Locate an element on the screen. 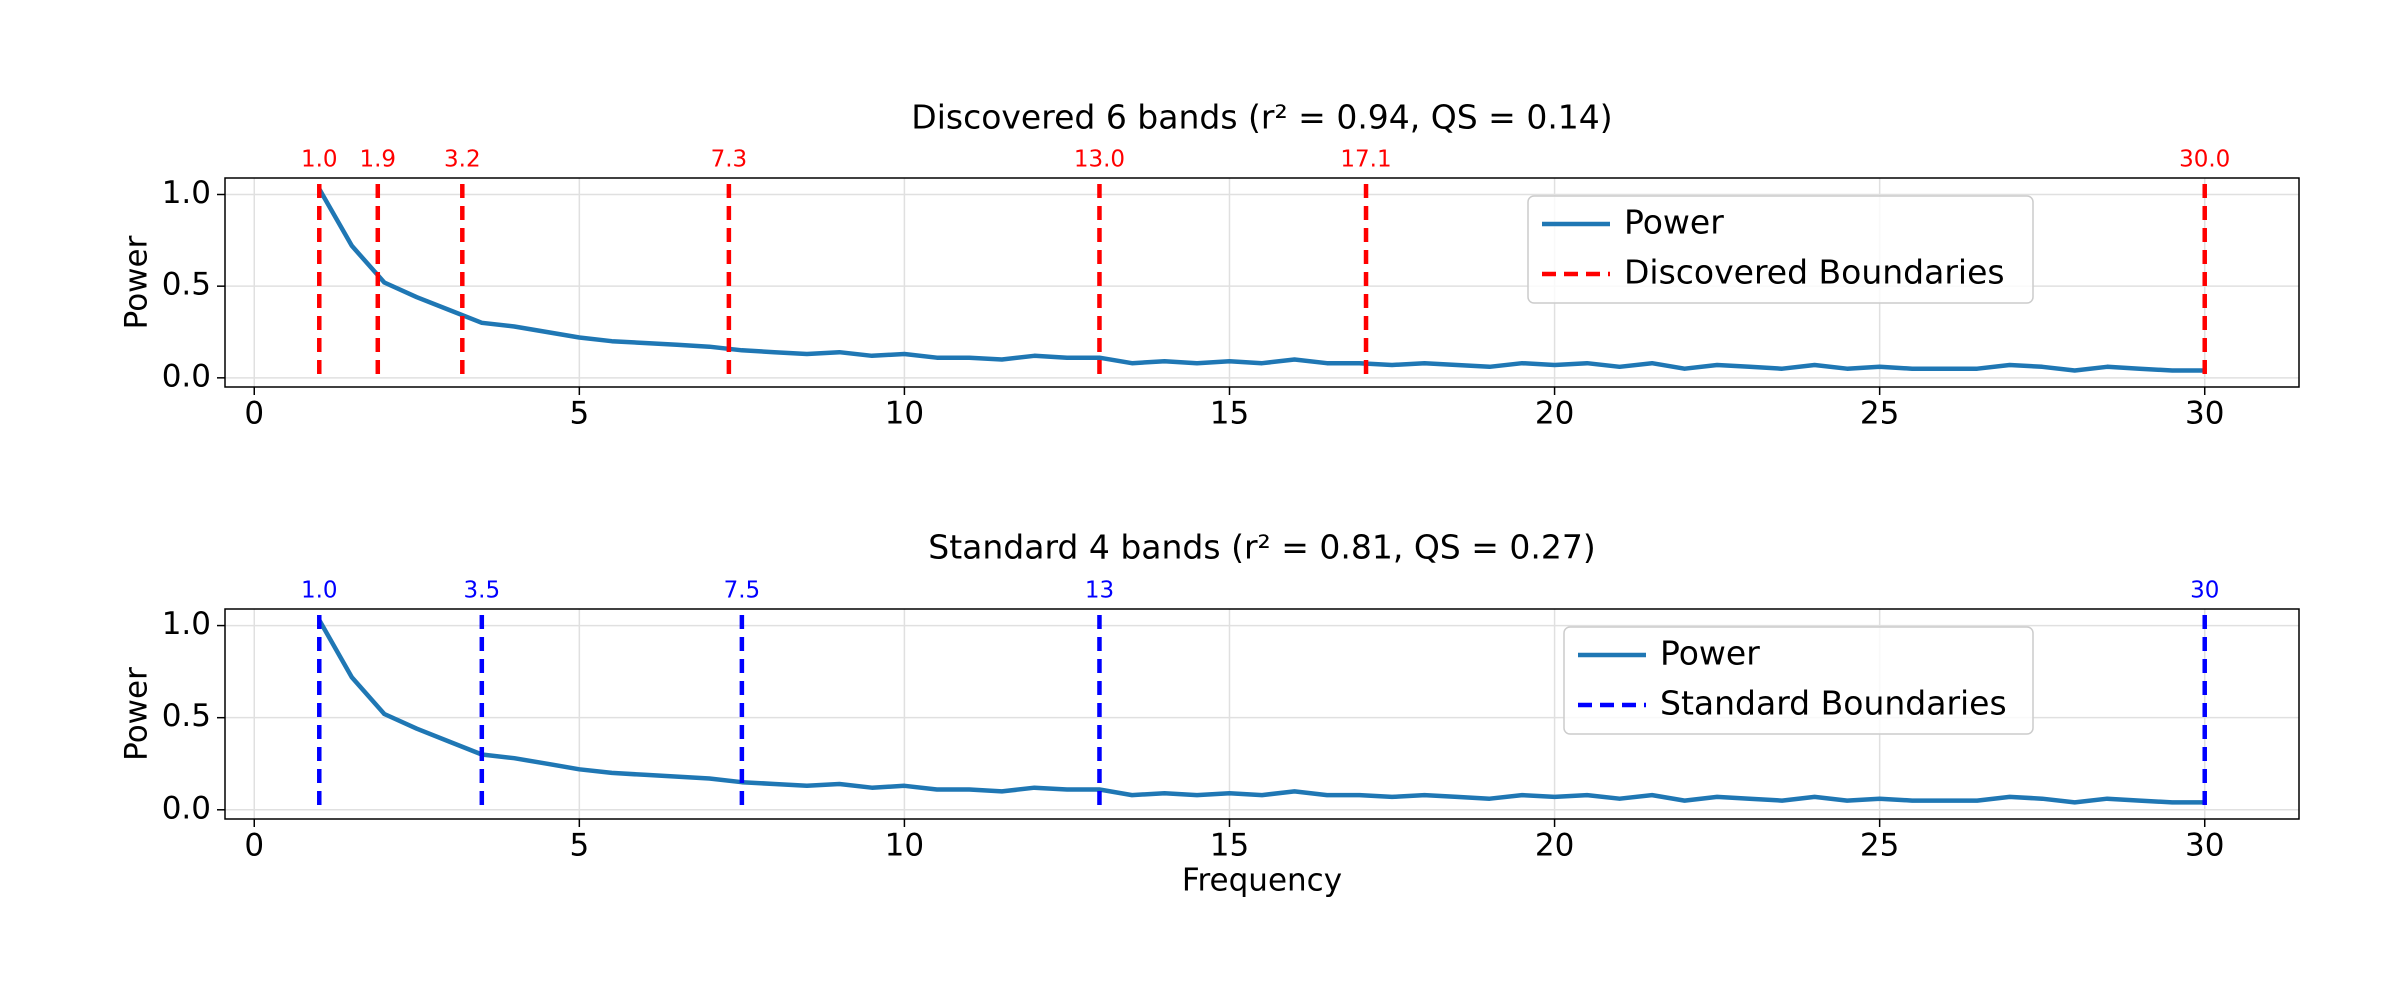  x-axis-label: Frequency is located at coordinates (1262, 881).